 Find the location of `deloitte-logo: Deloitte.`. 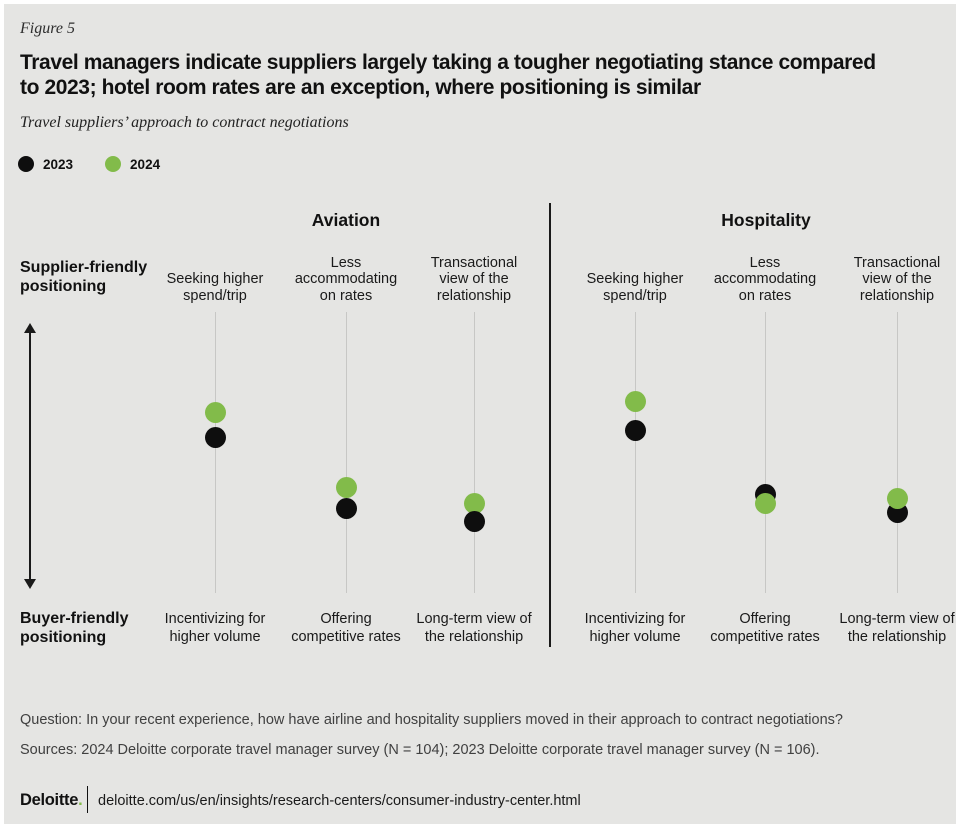

deloitte-logo: Deloitte. is located at coordinates (51, 800).